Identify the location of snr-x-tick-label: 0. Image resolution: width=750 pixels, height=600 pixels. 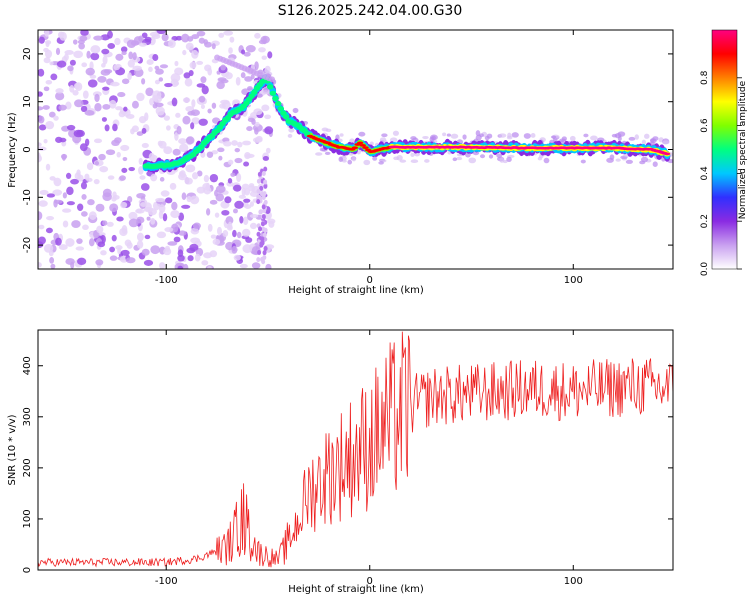
(370, 581).